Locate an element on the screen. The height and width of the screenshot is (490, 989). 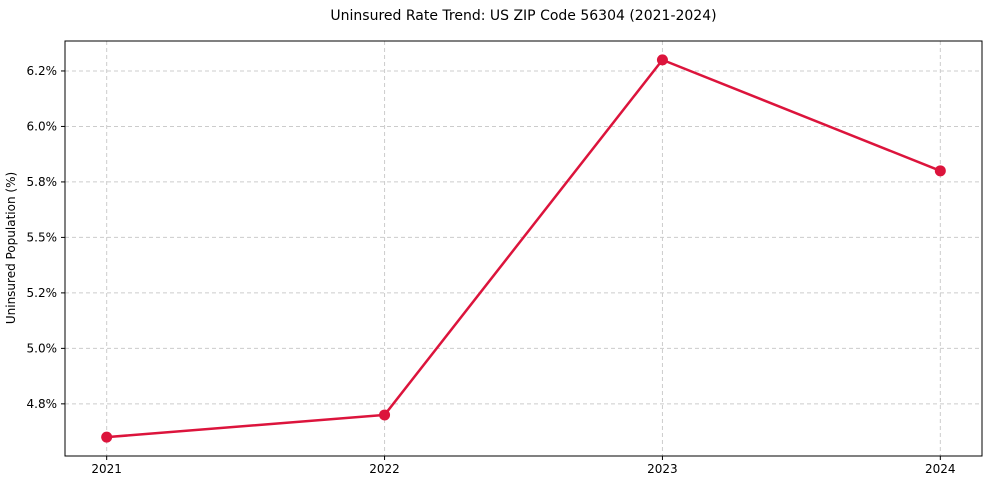
y-tick-label: 5.2% is located at coordinates (42, 293).